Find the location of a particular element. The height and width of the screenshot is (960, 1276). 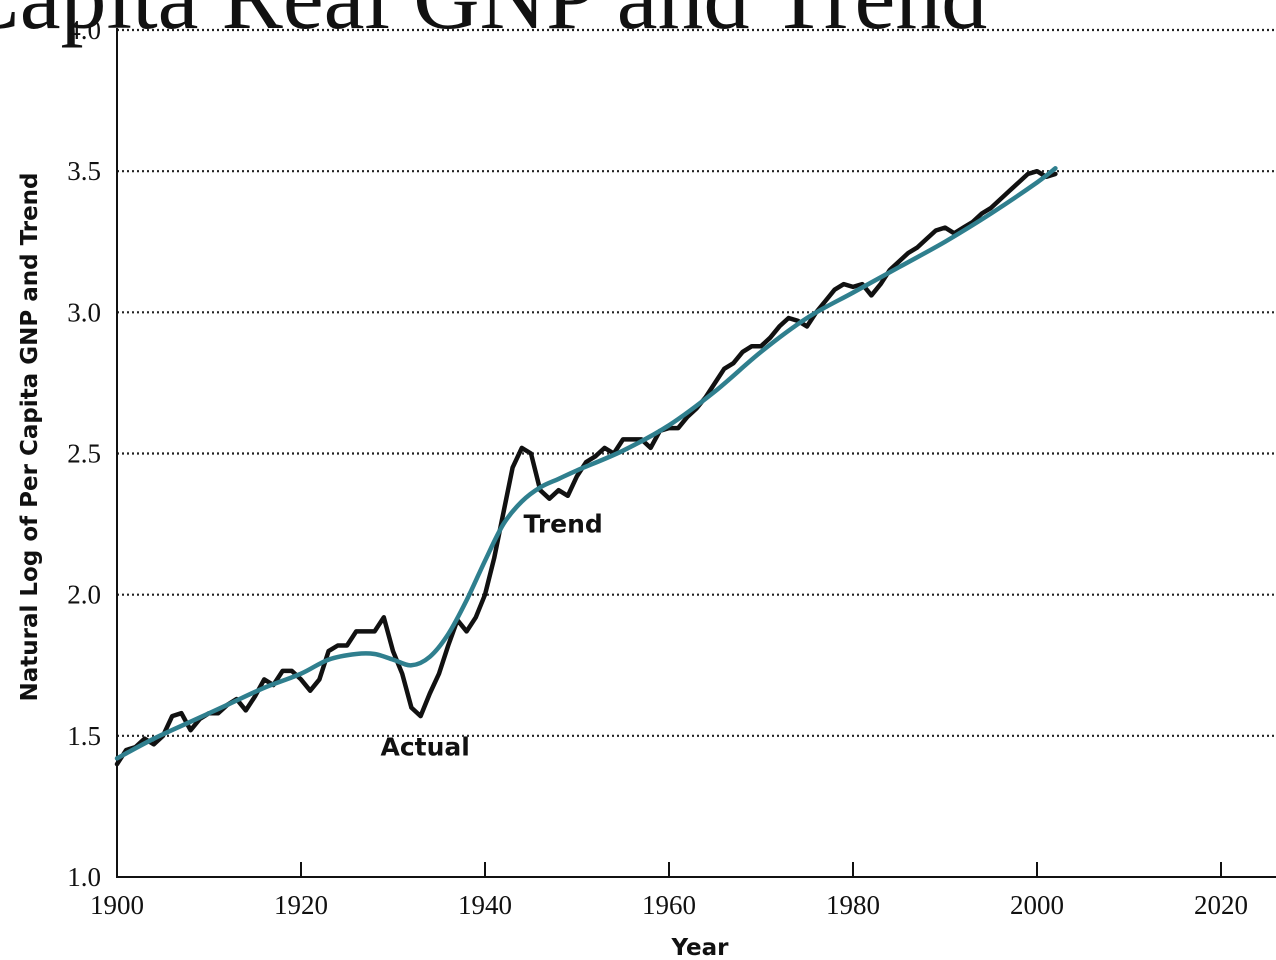

annotations: Trend Actual is located at coordinates (492, 636).